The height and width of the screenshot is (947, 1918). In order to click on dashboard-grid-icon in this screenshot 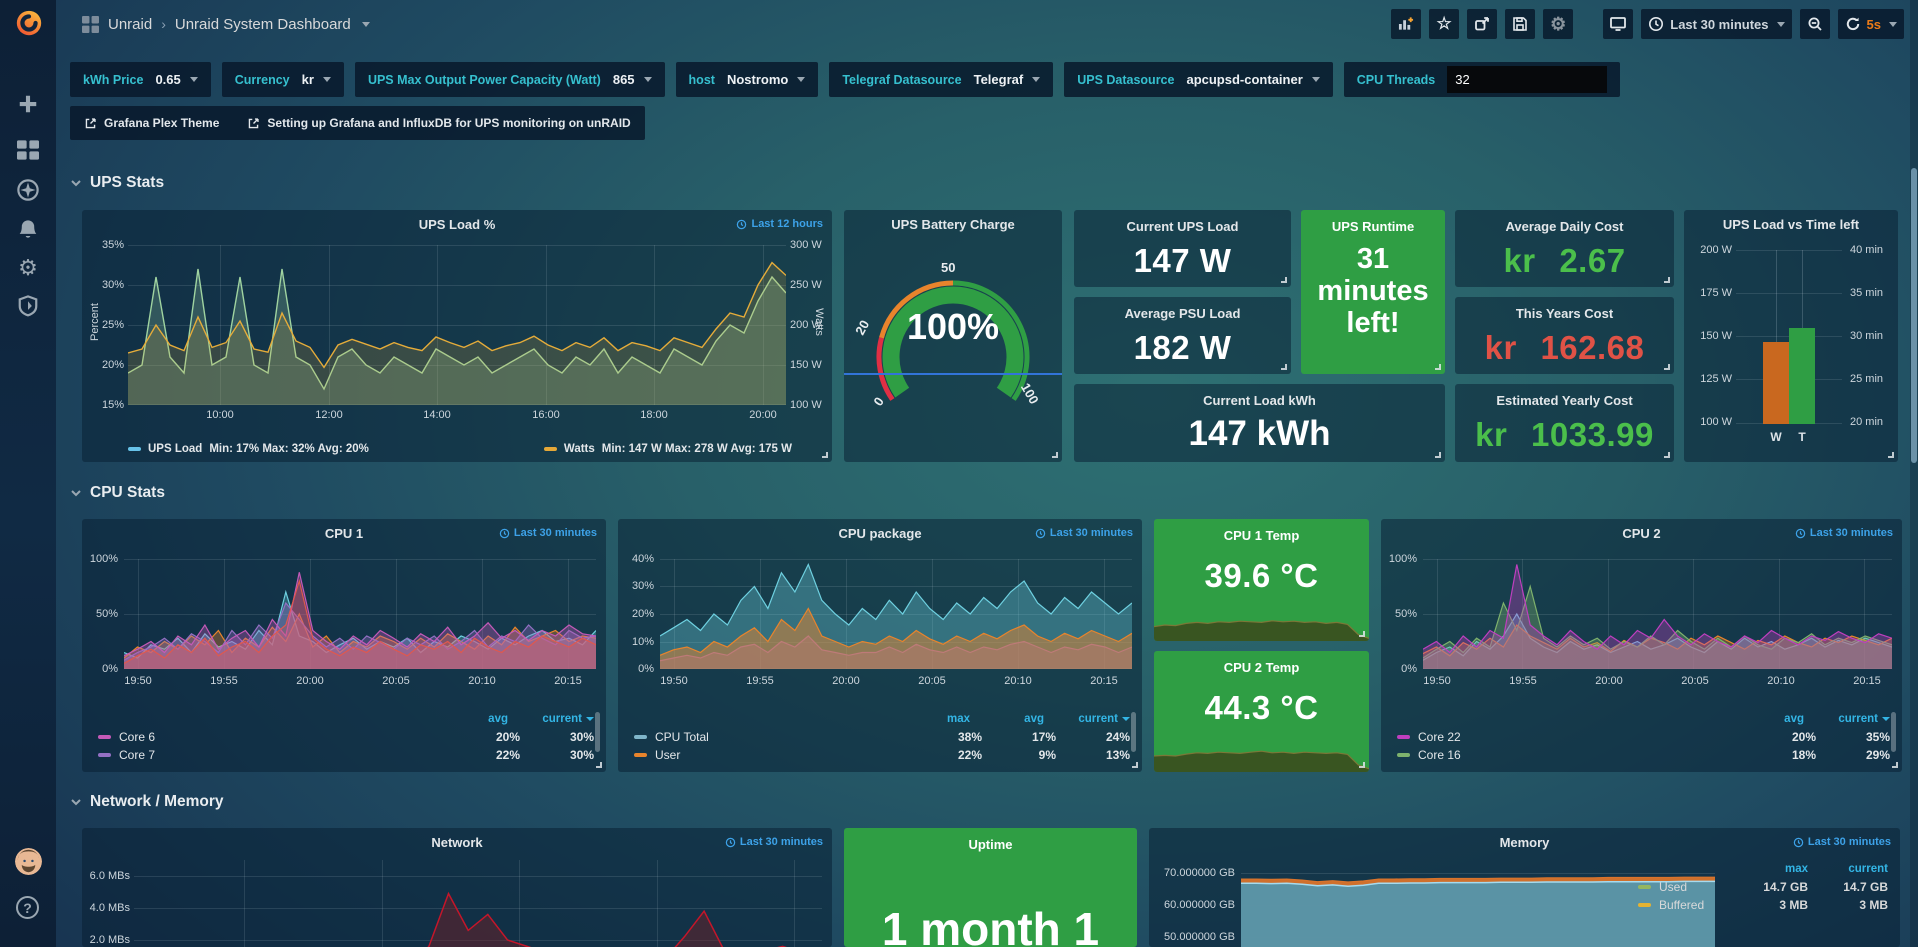, I will do `click(90, 24)`.